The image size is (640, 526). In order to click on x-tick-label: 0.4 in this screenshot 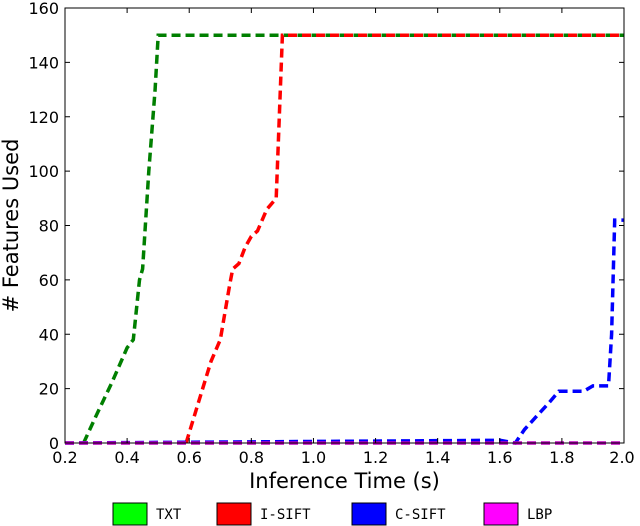, I will do `click(126, 457)`.